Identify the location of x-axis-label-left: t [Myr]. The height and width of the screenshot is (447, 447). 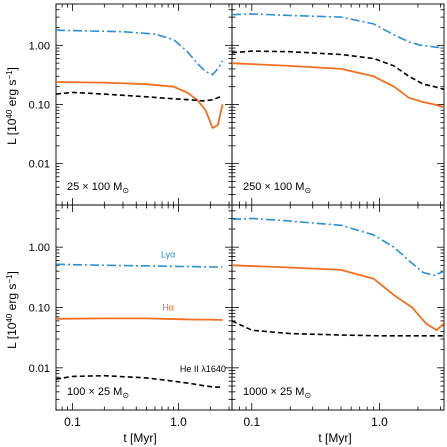
(139, 438).